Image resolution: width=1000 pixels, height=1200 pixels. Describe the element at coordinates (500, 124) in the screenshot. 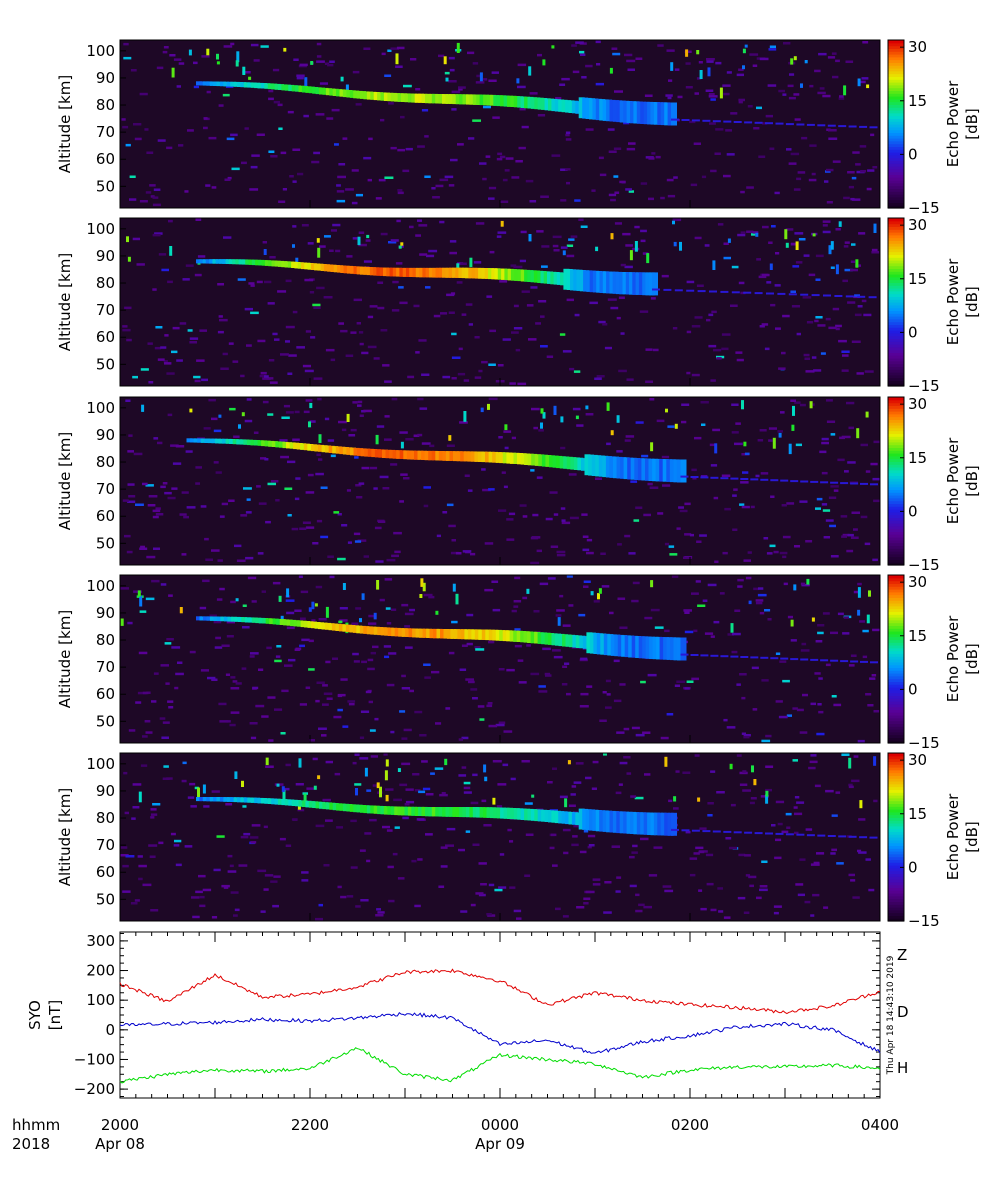

I see `heatmap-background` at that location.